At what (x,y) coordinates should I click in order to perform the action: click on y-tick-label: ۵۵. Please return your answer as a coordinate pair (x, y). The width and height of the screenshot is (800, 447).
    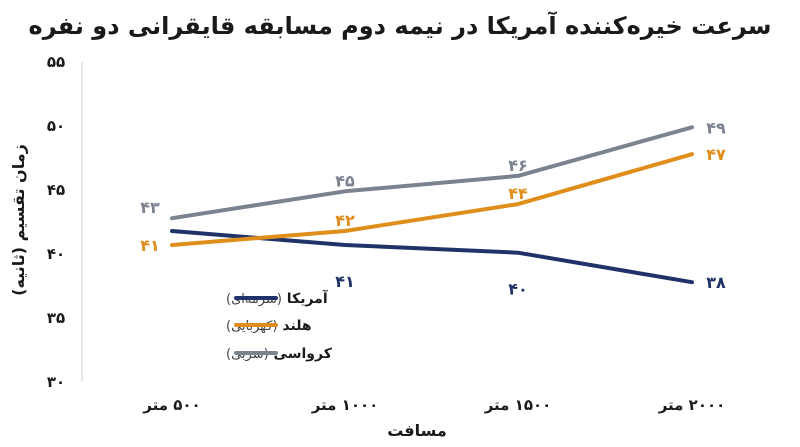
    Looking at the image, I should click on (56, 62).